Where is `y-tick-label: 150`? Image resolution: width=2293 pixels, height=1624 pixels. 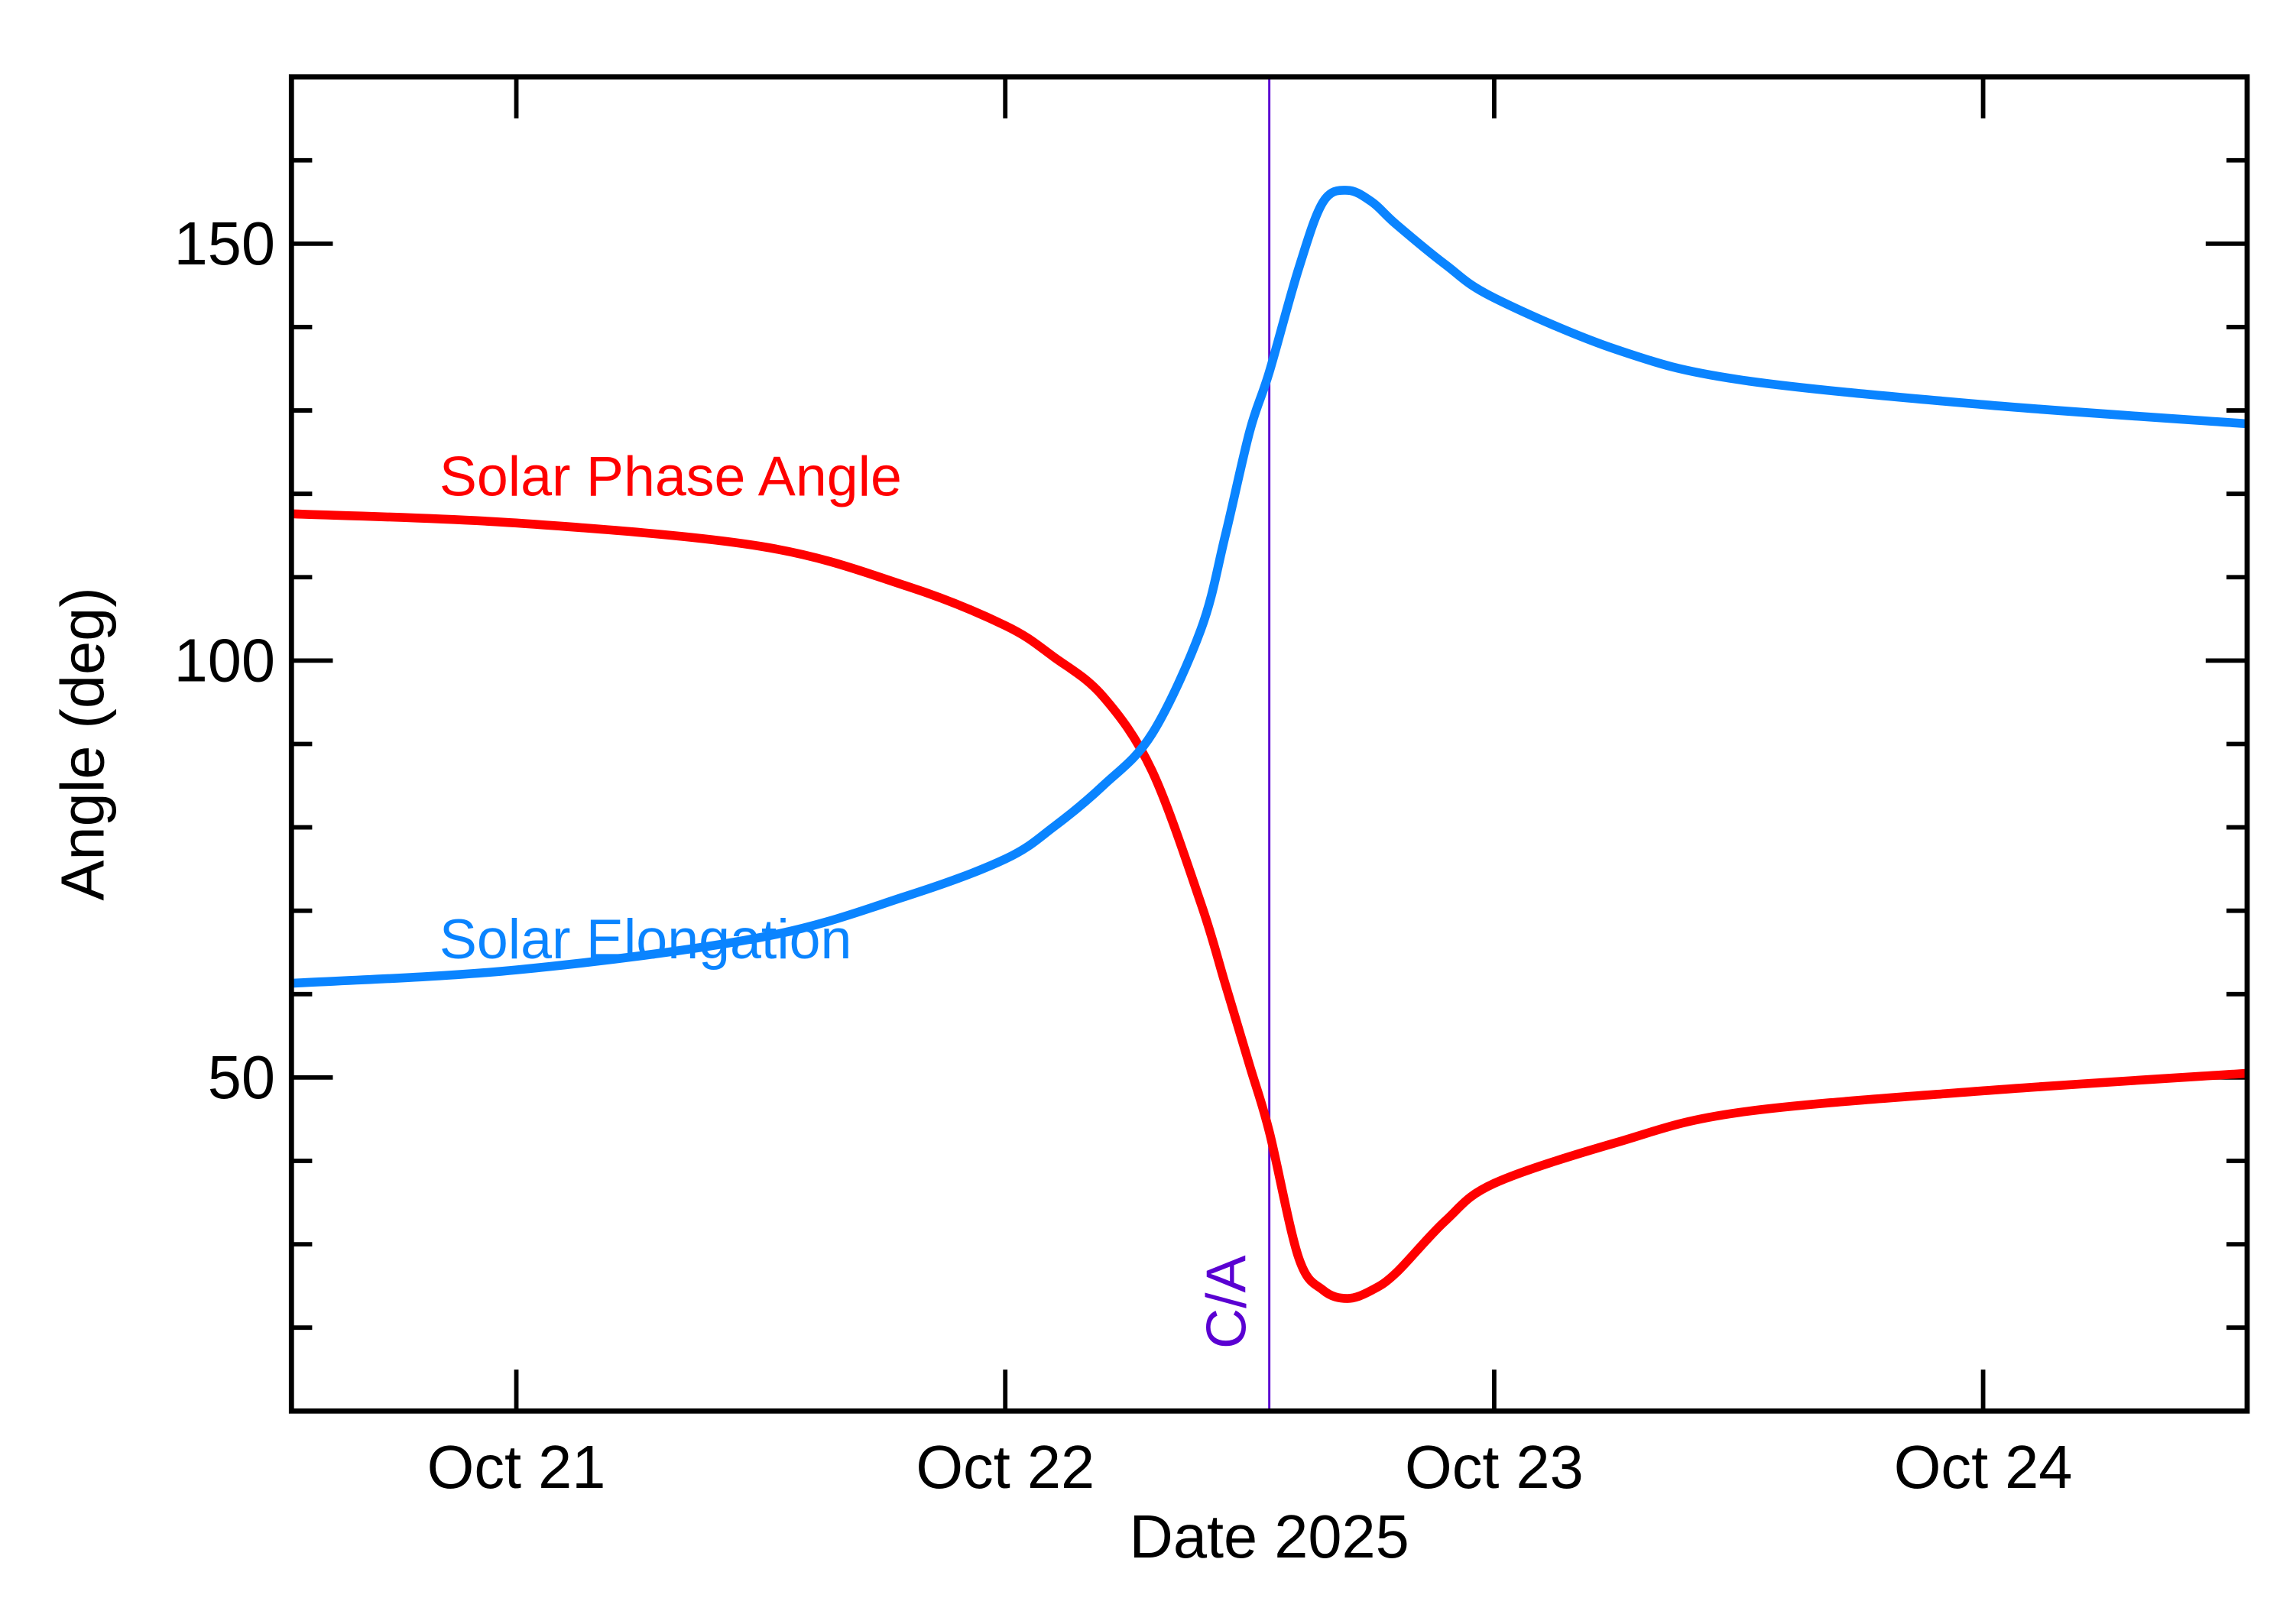
y-tick-label: 150 is located at coordinates (225, 243).